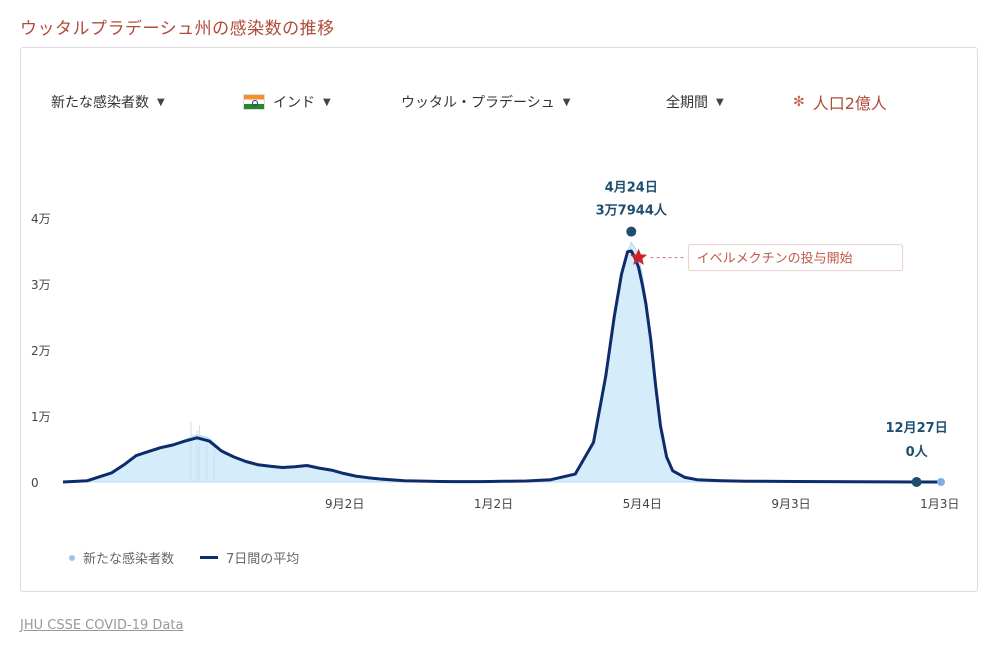  Describe the element at coordinates (129, 559) in the screenshot. I see `legend-label-new-cases: 新たな感染者数` at that location.